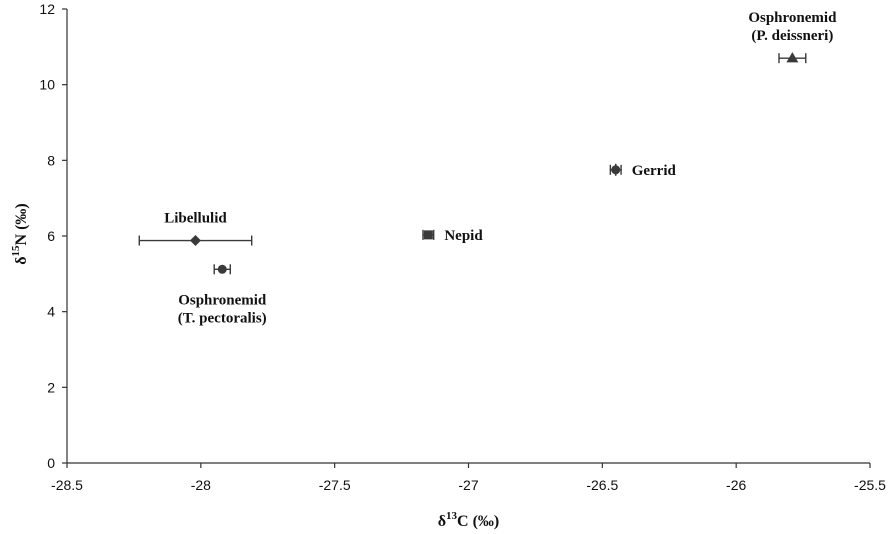 The width and height of the screenshot is (894, 534). I want to click on y-ticks: 0 2 4 6 8 10 12, so click(53, 236).